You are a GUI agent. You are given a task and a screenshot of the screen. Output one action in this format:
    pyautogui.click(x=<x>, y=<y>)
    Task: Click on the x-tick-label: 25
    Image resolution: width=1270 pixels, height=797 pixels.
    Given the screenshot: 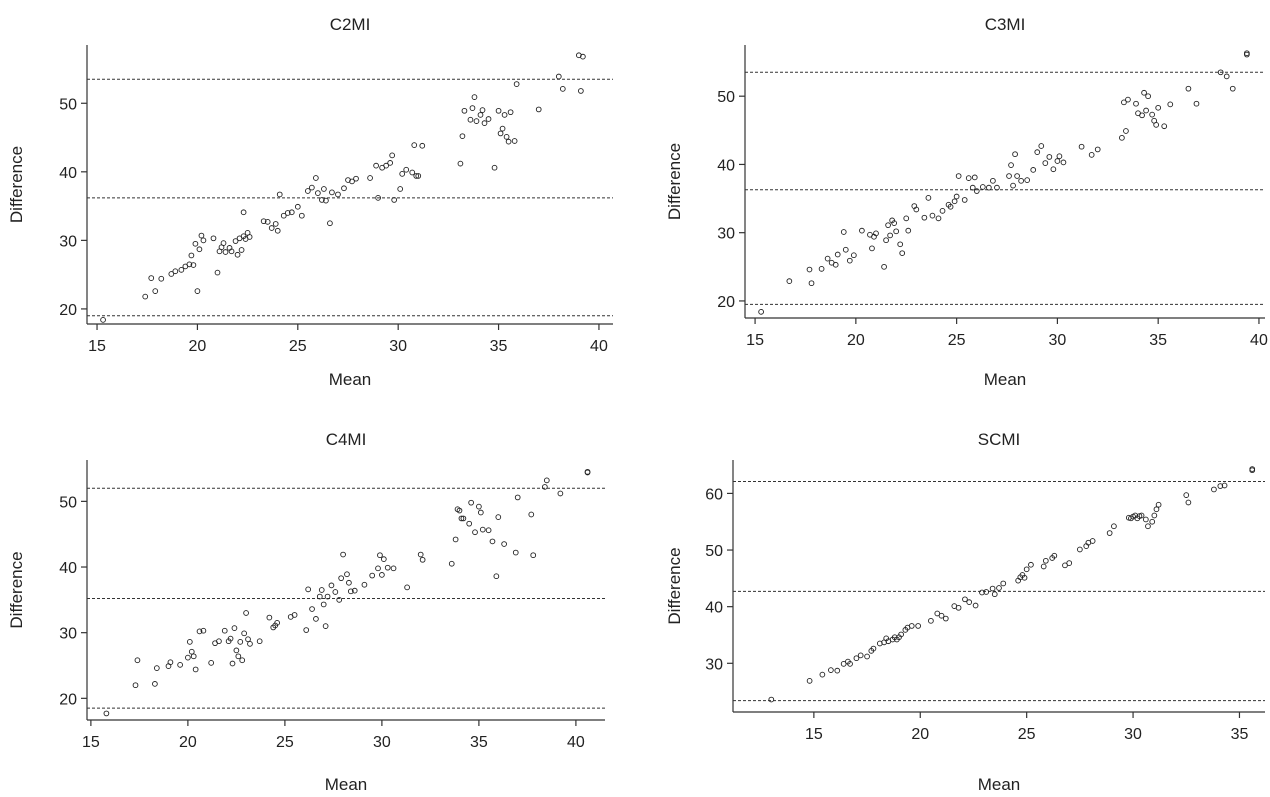 What is the action you would take?
    pyautogui.click(x=1027, y=734)
    